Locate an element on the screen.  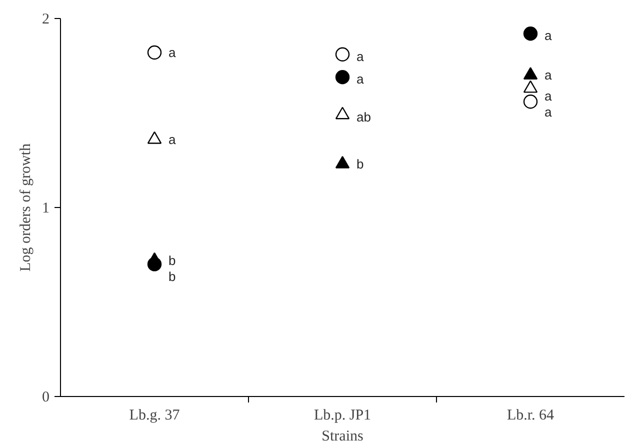
y-tick-label: 2 is located at coordinates (46, 20).